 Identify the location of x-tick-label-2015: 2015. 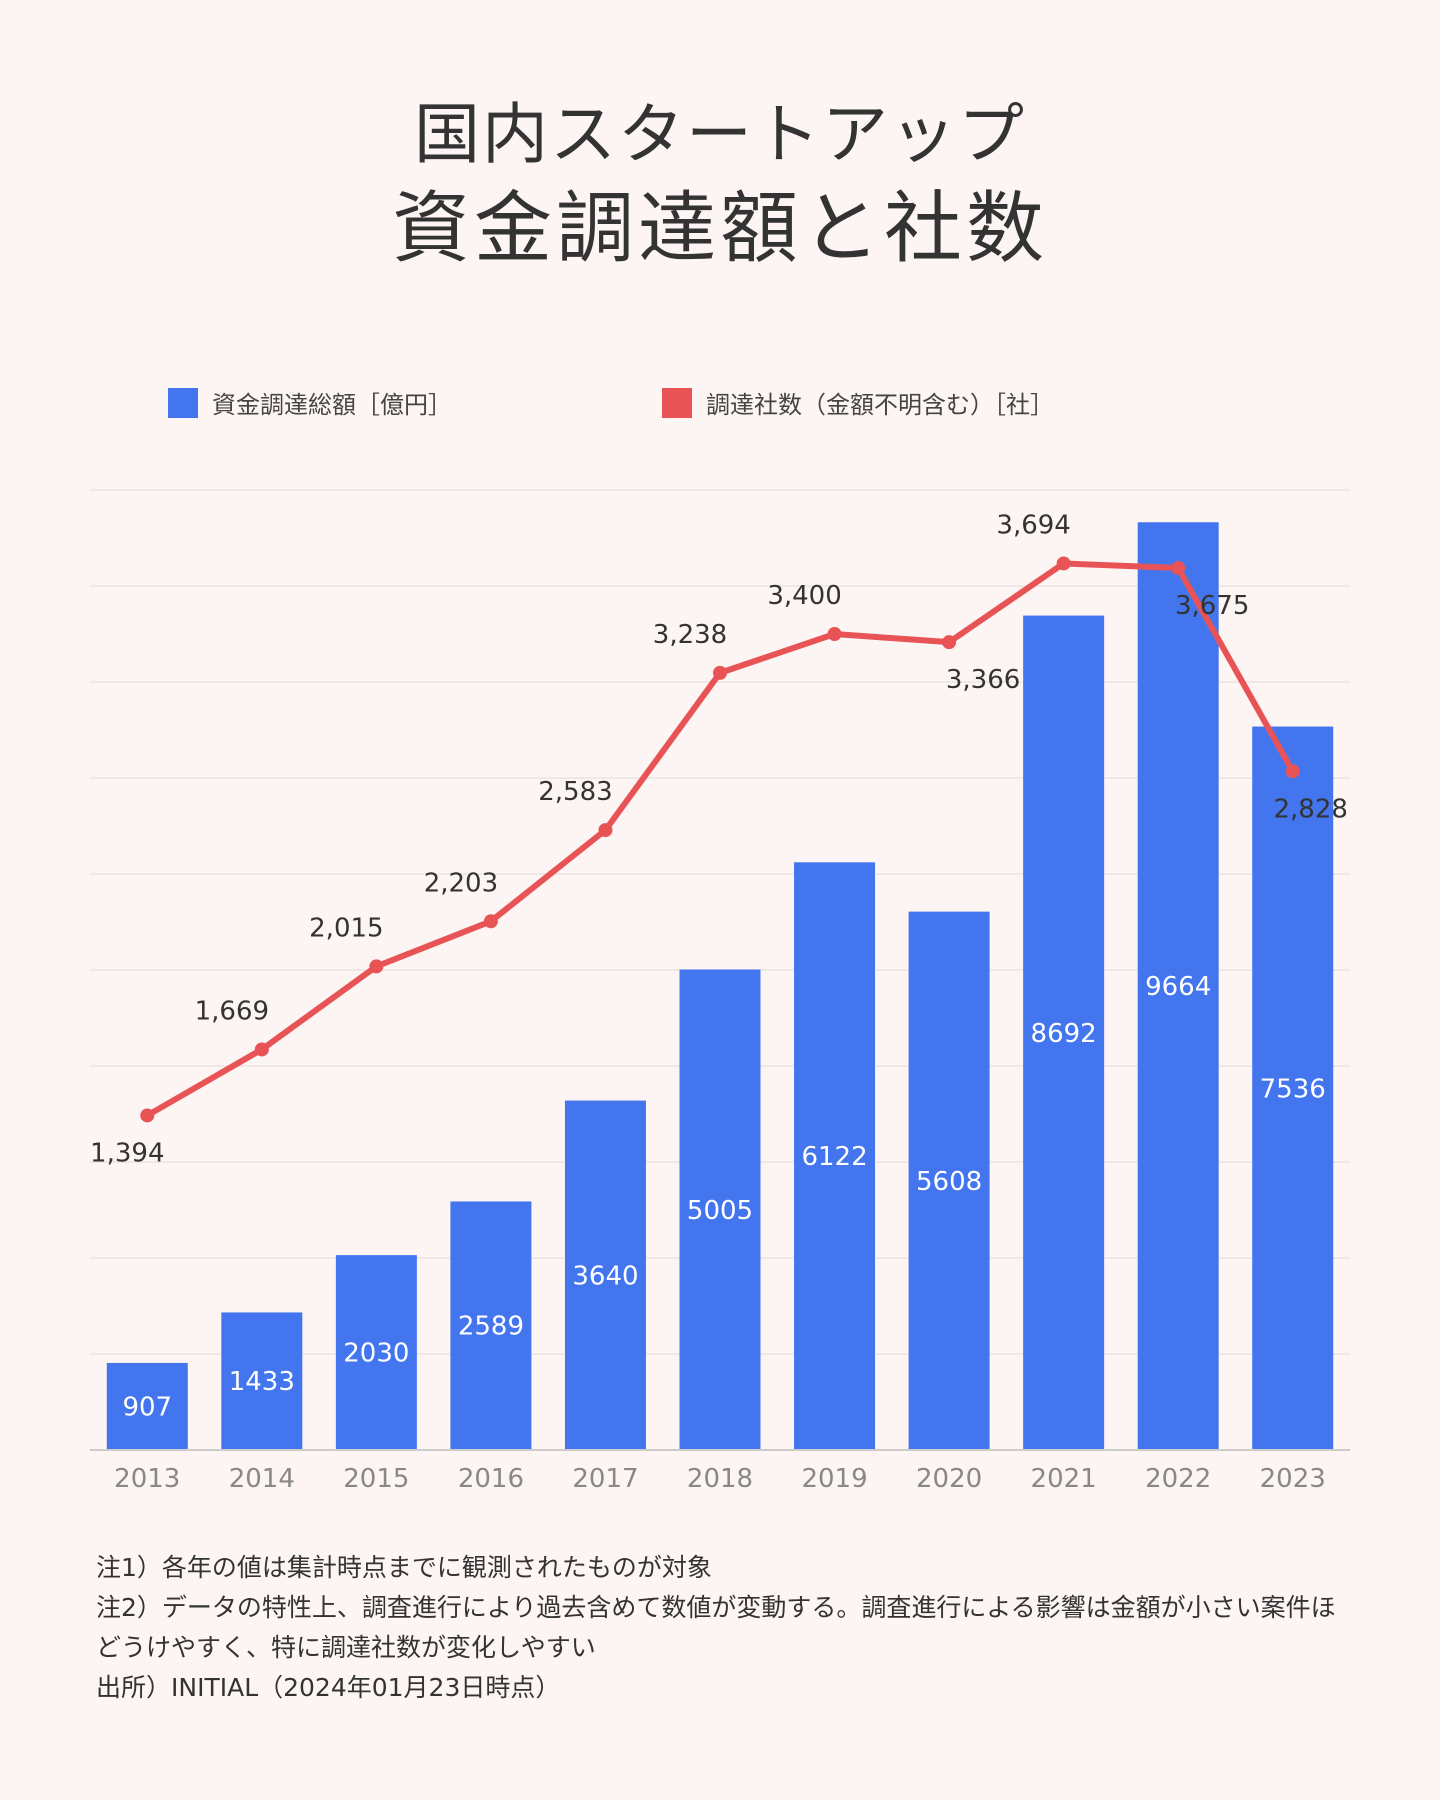
(376, 1479).